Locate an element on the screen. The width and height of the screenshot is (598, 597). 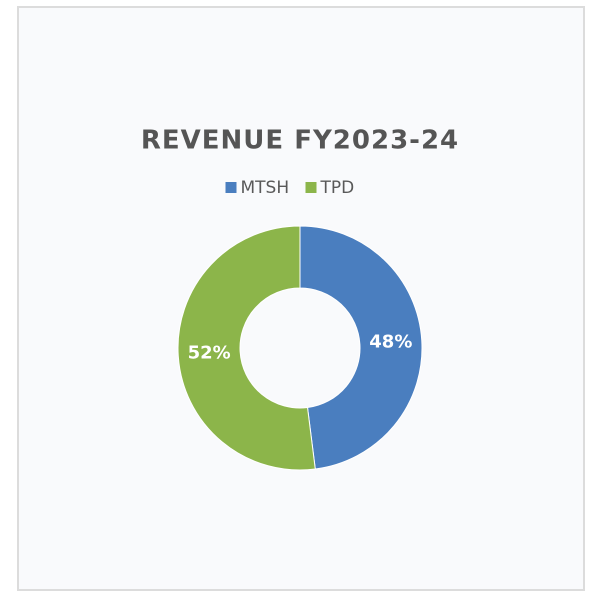
data-label: 52% is located at coordinates (209, 353).